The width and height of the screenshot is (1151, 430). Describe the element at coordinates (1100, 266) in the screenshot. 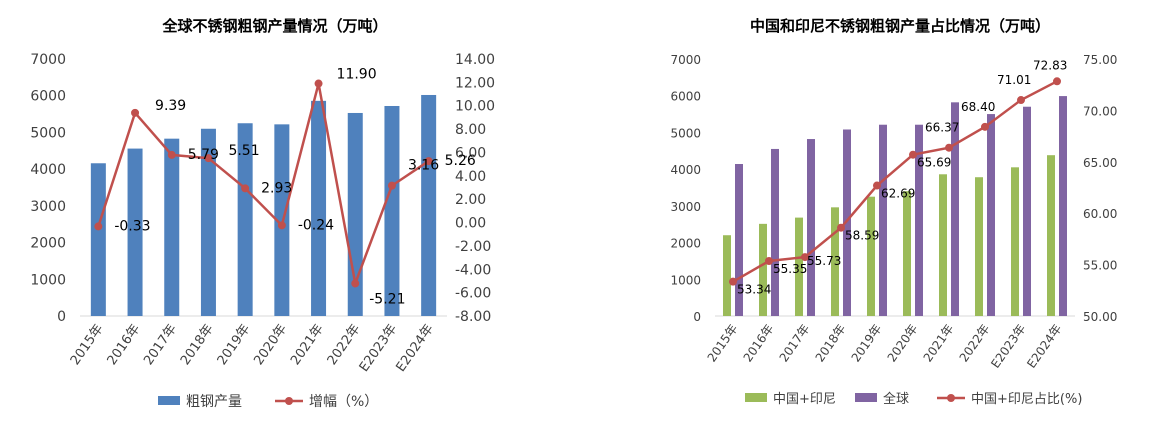

I see `right-axis-tick-label: 55.00` at that location.